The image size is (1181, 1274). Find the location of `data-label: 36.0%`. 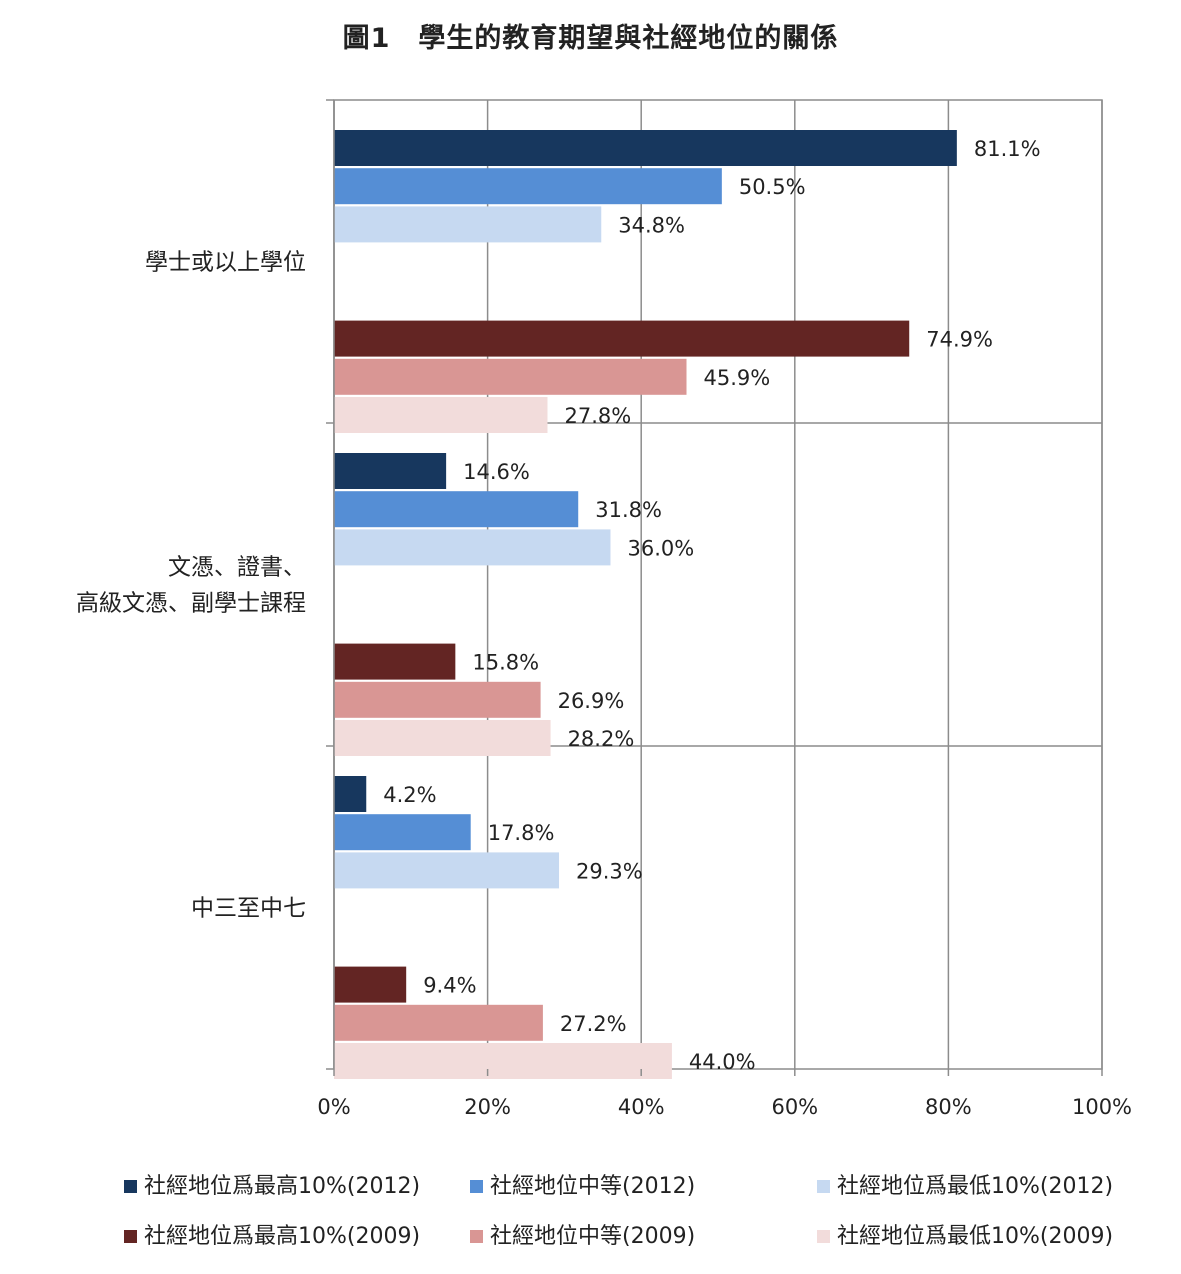

data-label: 36.0% is located at coordinates (660, 548).